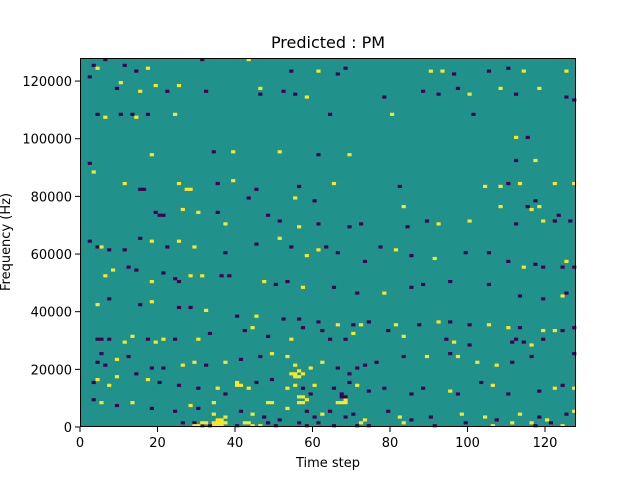 This screenshot has width=640, height=480. What do you see at coordinates (51, 313) in the screenshot?
I see `y-tick-label: 40000` at bounding box center [51, 313].